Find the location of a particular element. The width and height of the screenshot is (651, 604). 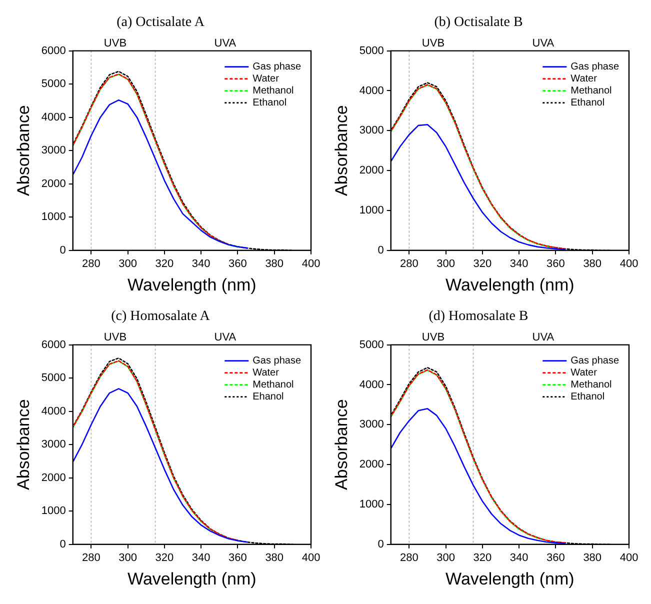

chart-title: (c) Homosalate A is located at coordinates (161, 316).